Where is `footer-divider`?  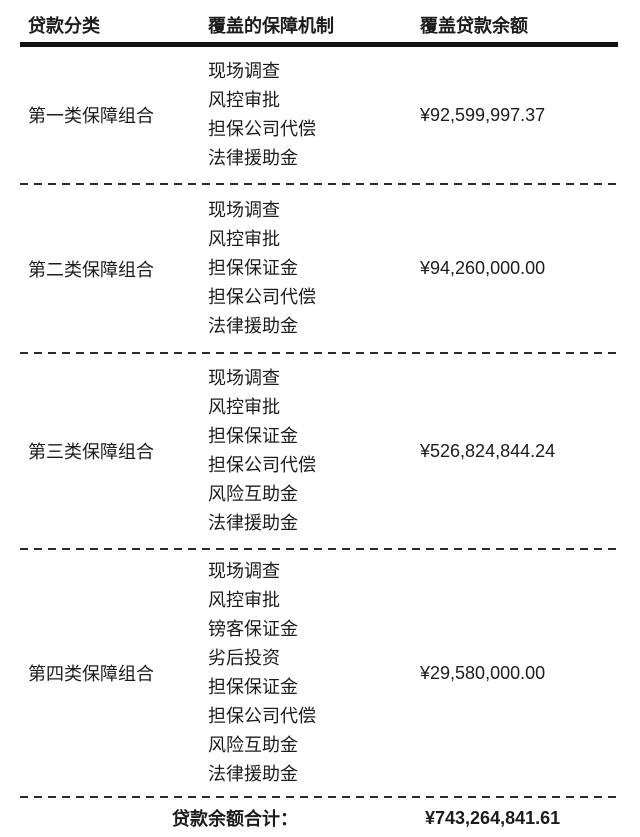
footer-divider is located at coordinates (319, 797).